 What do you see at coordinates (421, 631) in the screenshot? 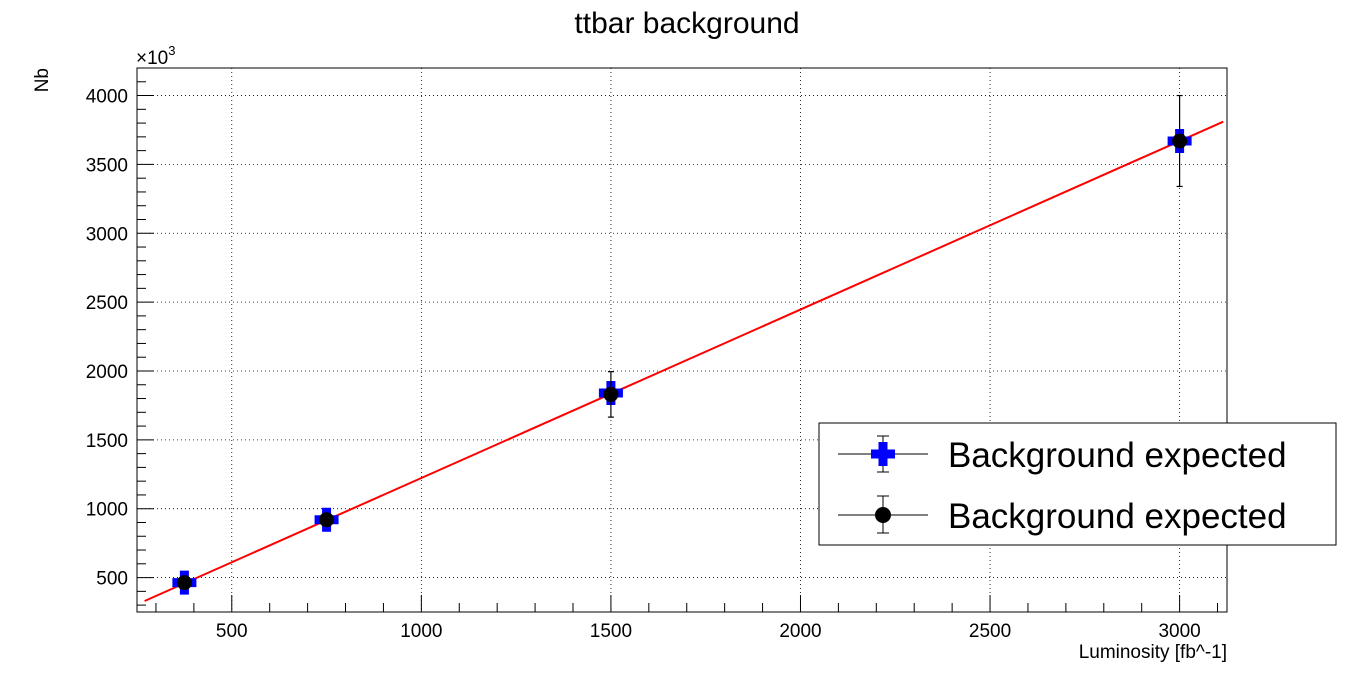
I see `x-tick-label: 1000` at bounding box center [421, 631].